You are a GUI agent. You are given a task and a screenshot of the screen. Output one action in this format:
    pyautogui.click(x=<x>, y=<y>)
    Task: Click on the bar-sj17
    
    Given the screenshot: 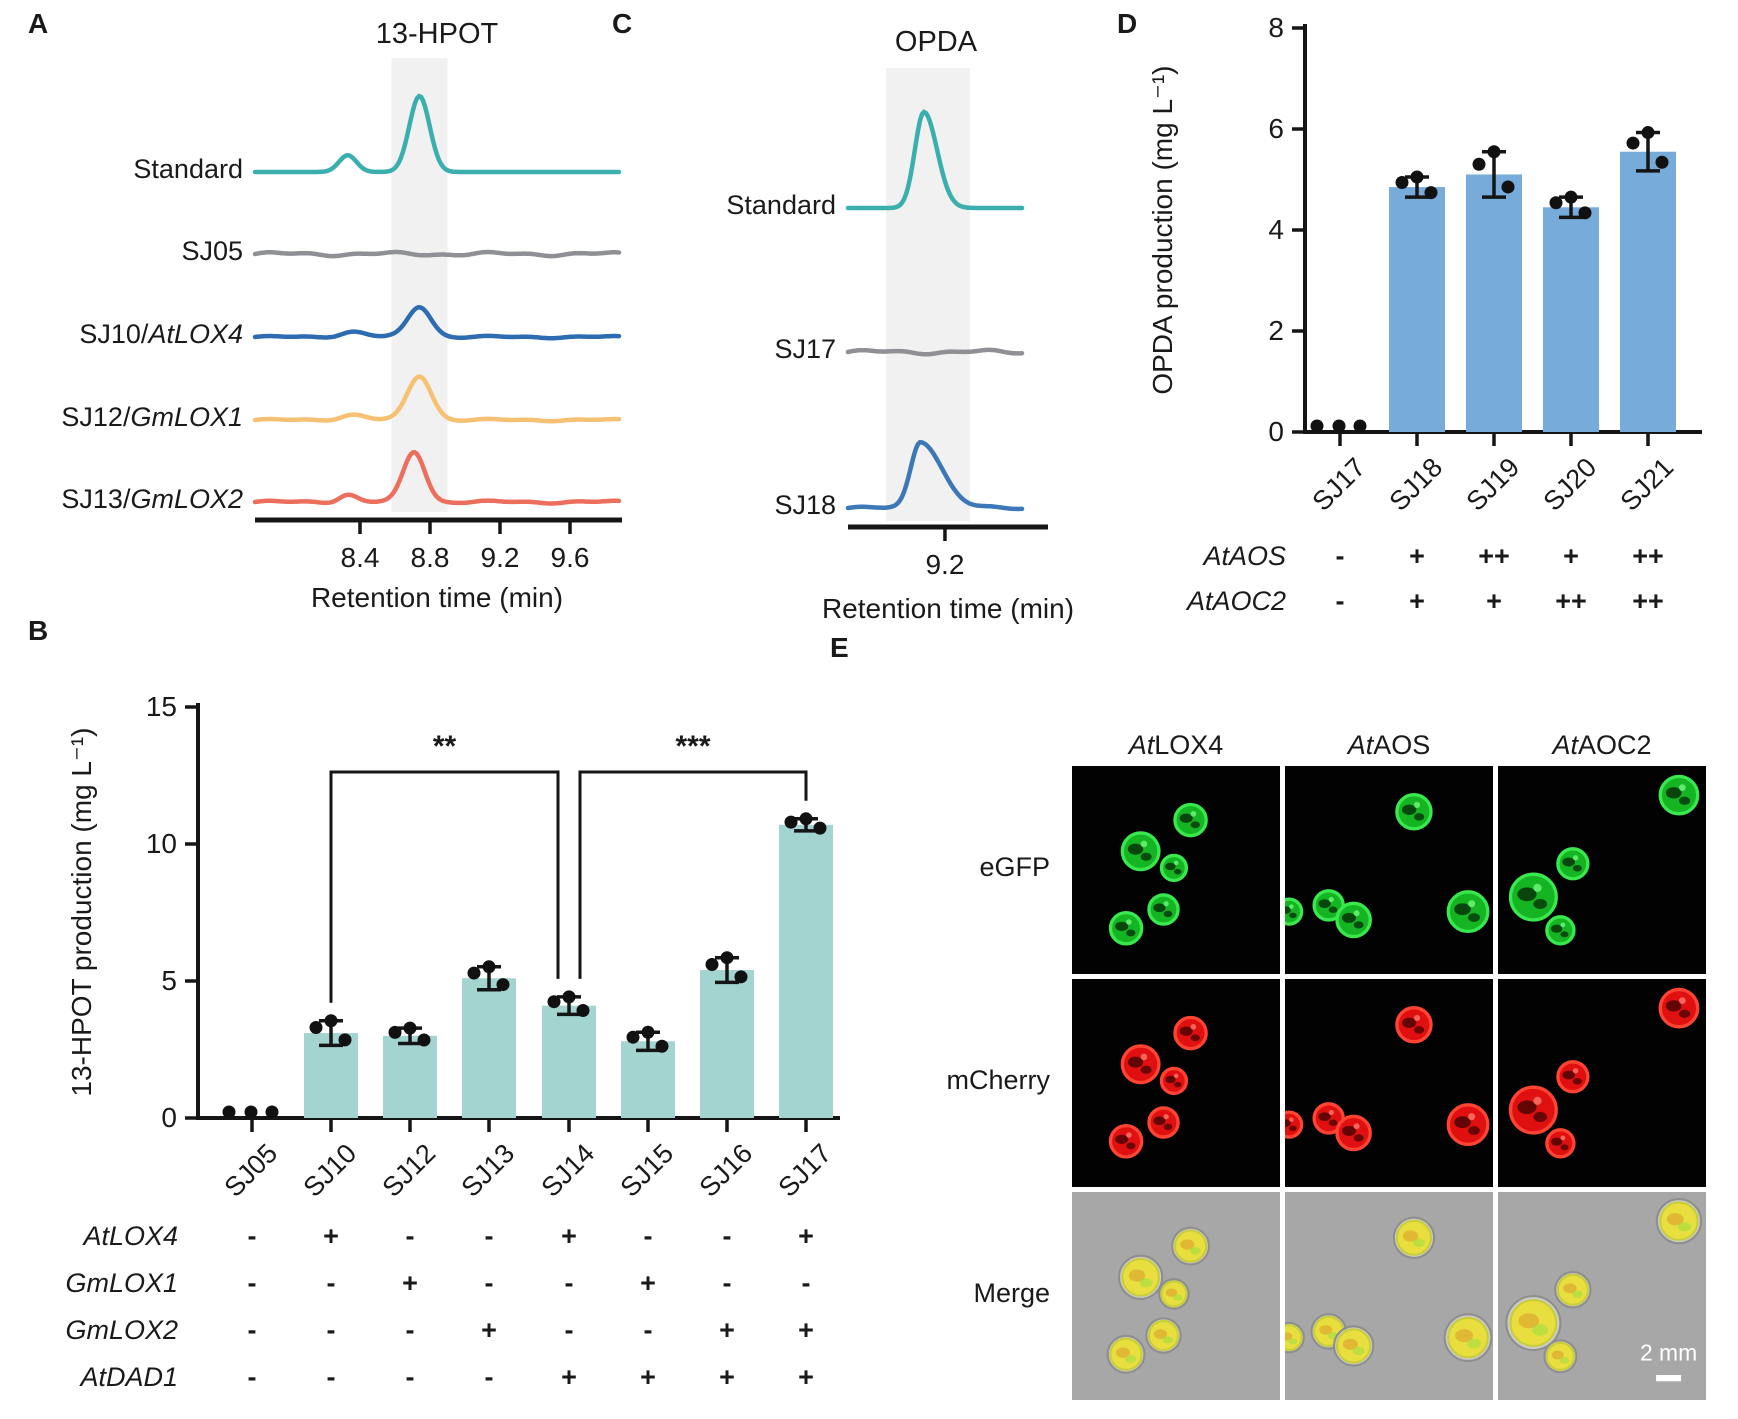 What is the action you would take?
    pyautogui.click(x=806, y=971)
    